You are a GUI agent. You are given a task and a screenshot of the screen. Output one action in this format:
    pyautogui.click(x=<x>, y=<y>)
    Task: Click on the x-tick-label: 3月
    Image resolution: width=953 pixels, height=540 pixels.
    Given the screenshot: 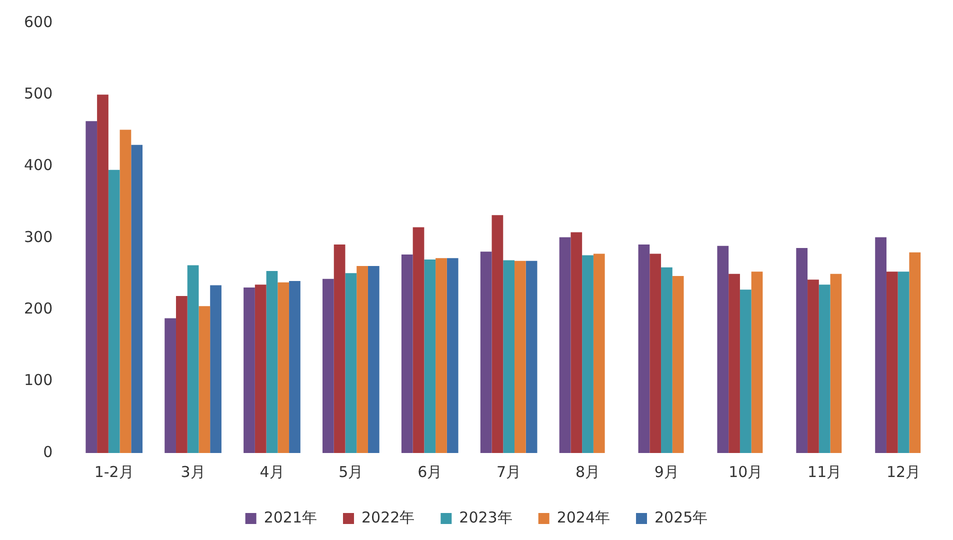 What is the action you would take?
    pyautogui.click(x=193, y=471)
    